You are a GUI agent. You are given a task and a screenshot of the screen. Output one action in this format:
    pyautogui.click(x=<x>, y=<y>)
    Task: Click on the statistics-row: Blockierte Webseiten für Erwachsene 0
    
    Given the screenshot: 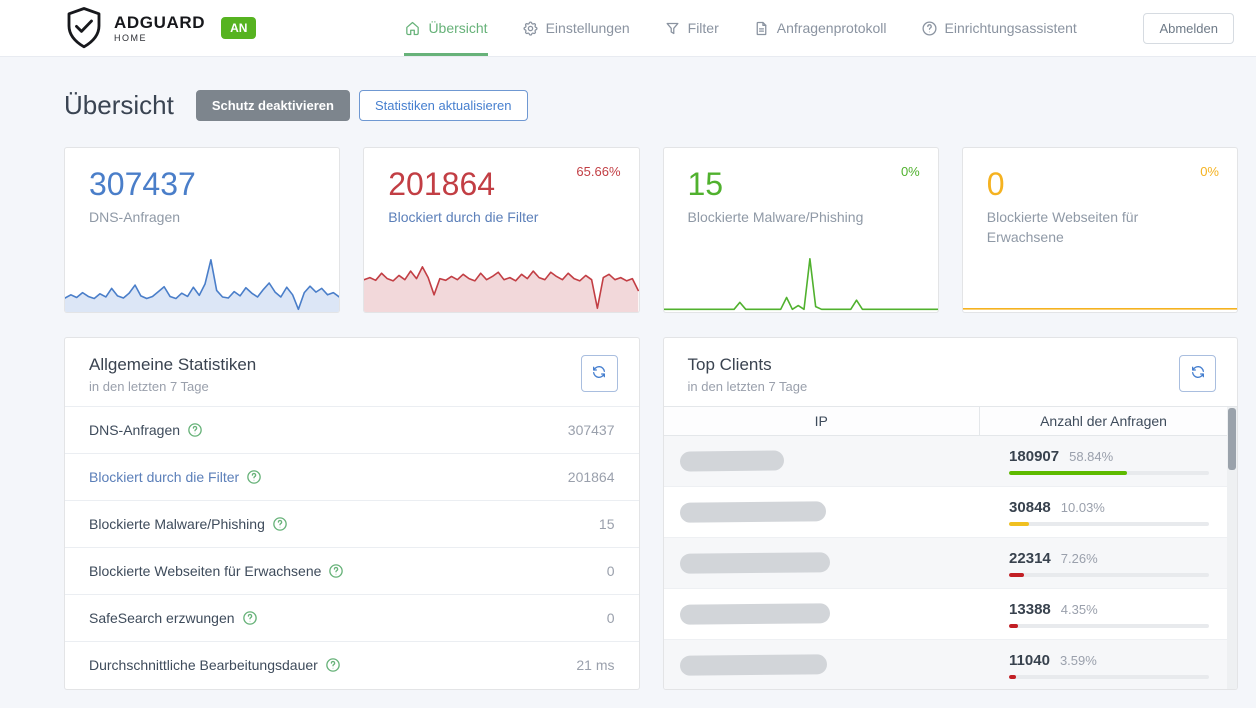 What is the action you would take?
    pyautogui.click(x=352, y=570)
    